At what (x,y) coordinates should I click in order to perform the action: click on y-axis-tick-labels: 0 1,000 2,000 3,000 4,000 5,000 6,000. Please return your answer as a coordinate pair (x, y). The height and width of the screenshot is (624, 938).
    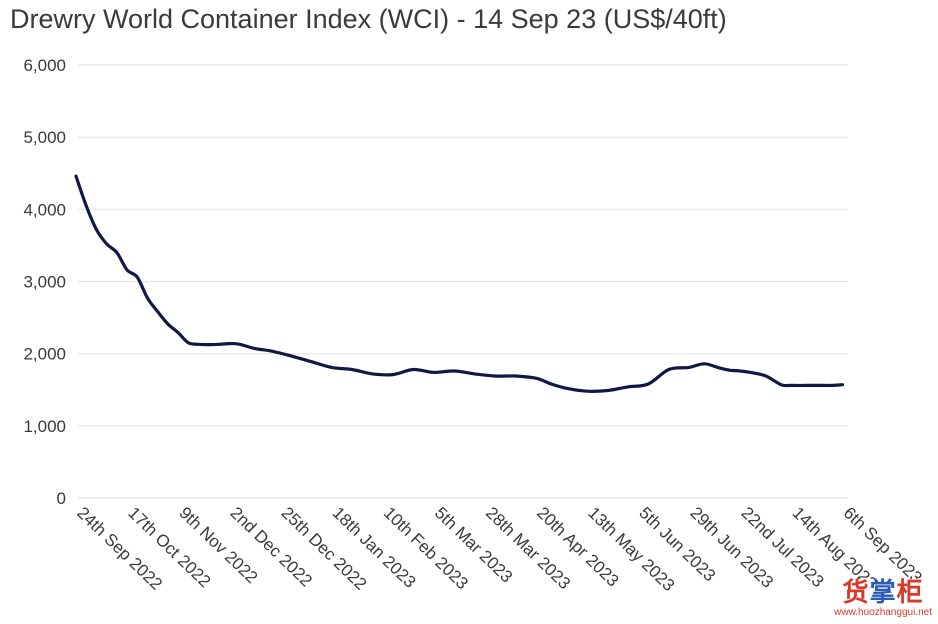
    Looking at the image, I should click on (44, 282).